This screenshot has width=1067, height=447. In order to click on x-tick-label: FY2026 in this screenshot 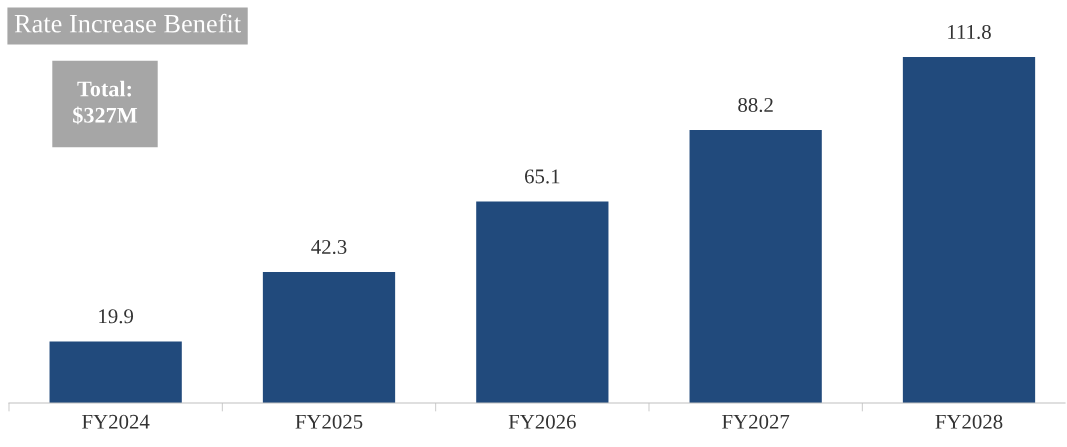, I will do `click(542, 421)`.